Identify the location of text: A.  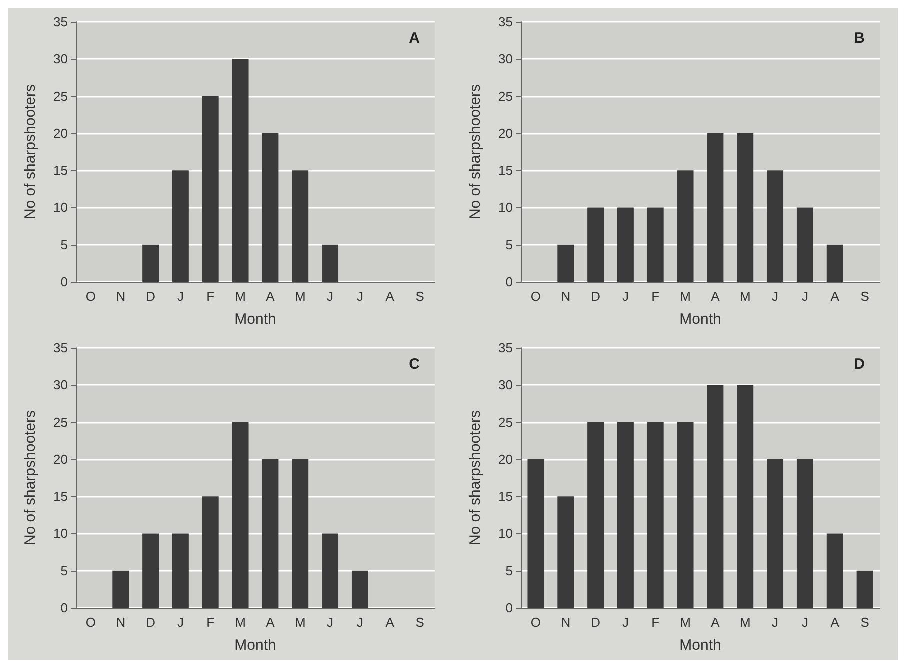
(414, 38).